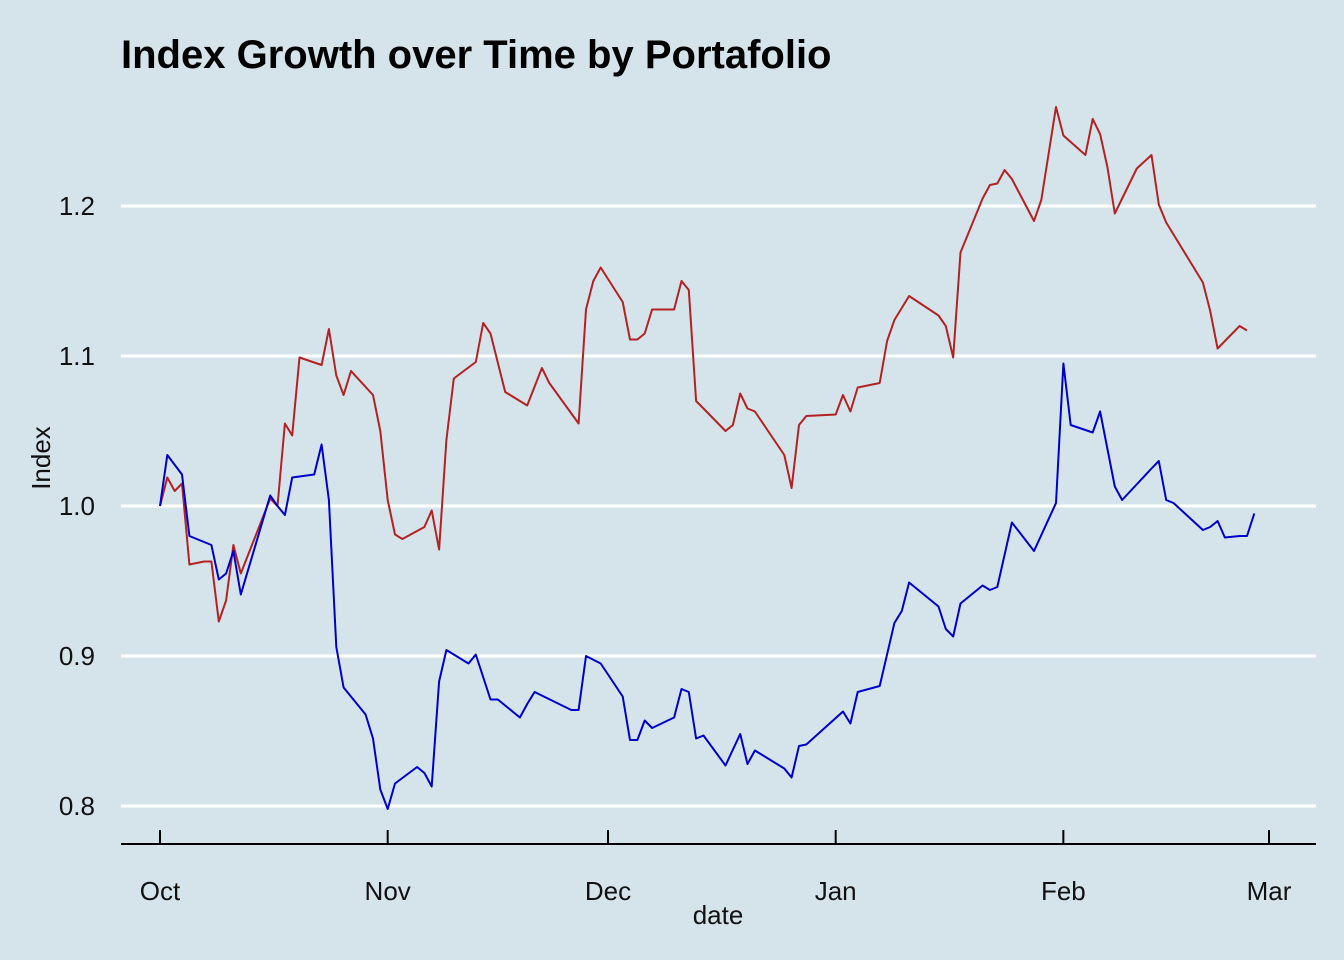 The width and height of the screenshot is (1344, 960). I want to click on x-axis-ticks: Oct Nov Dec Jan Feb Mar, so click(716, 868).